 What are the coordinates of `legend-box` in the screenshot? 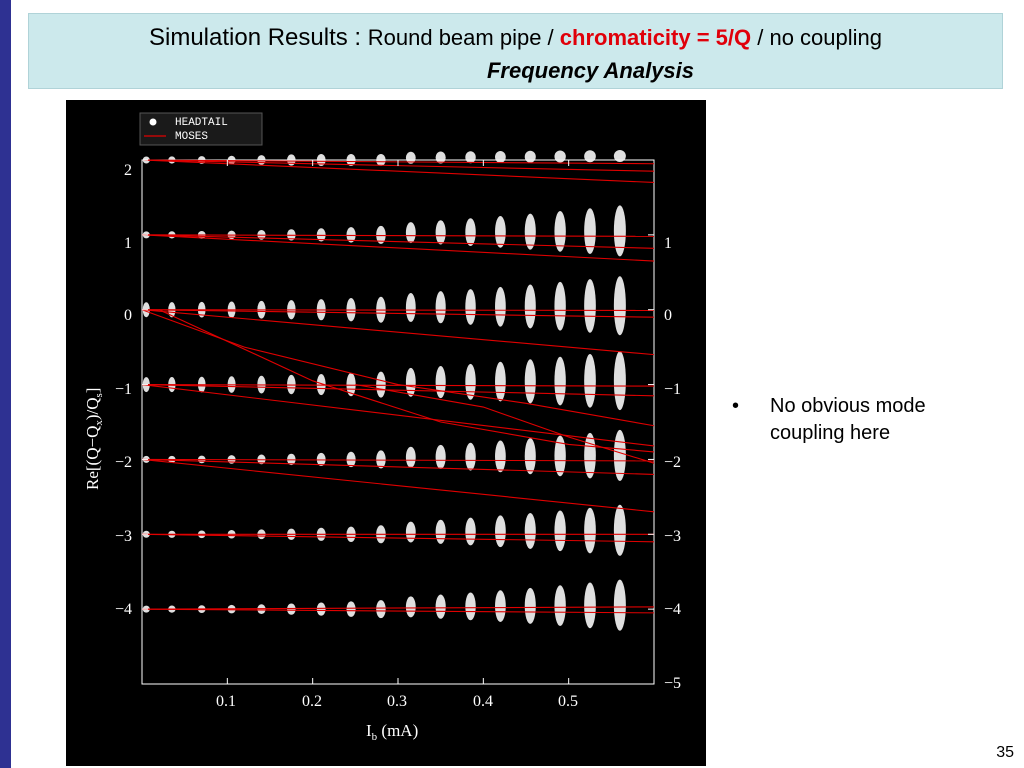 It's located at (201, 129).